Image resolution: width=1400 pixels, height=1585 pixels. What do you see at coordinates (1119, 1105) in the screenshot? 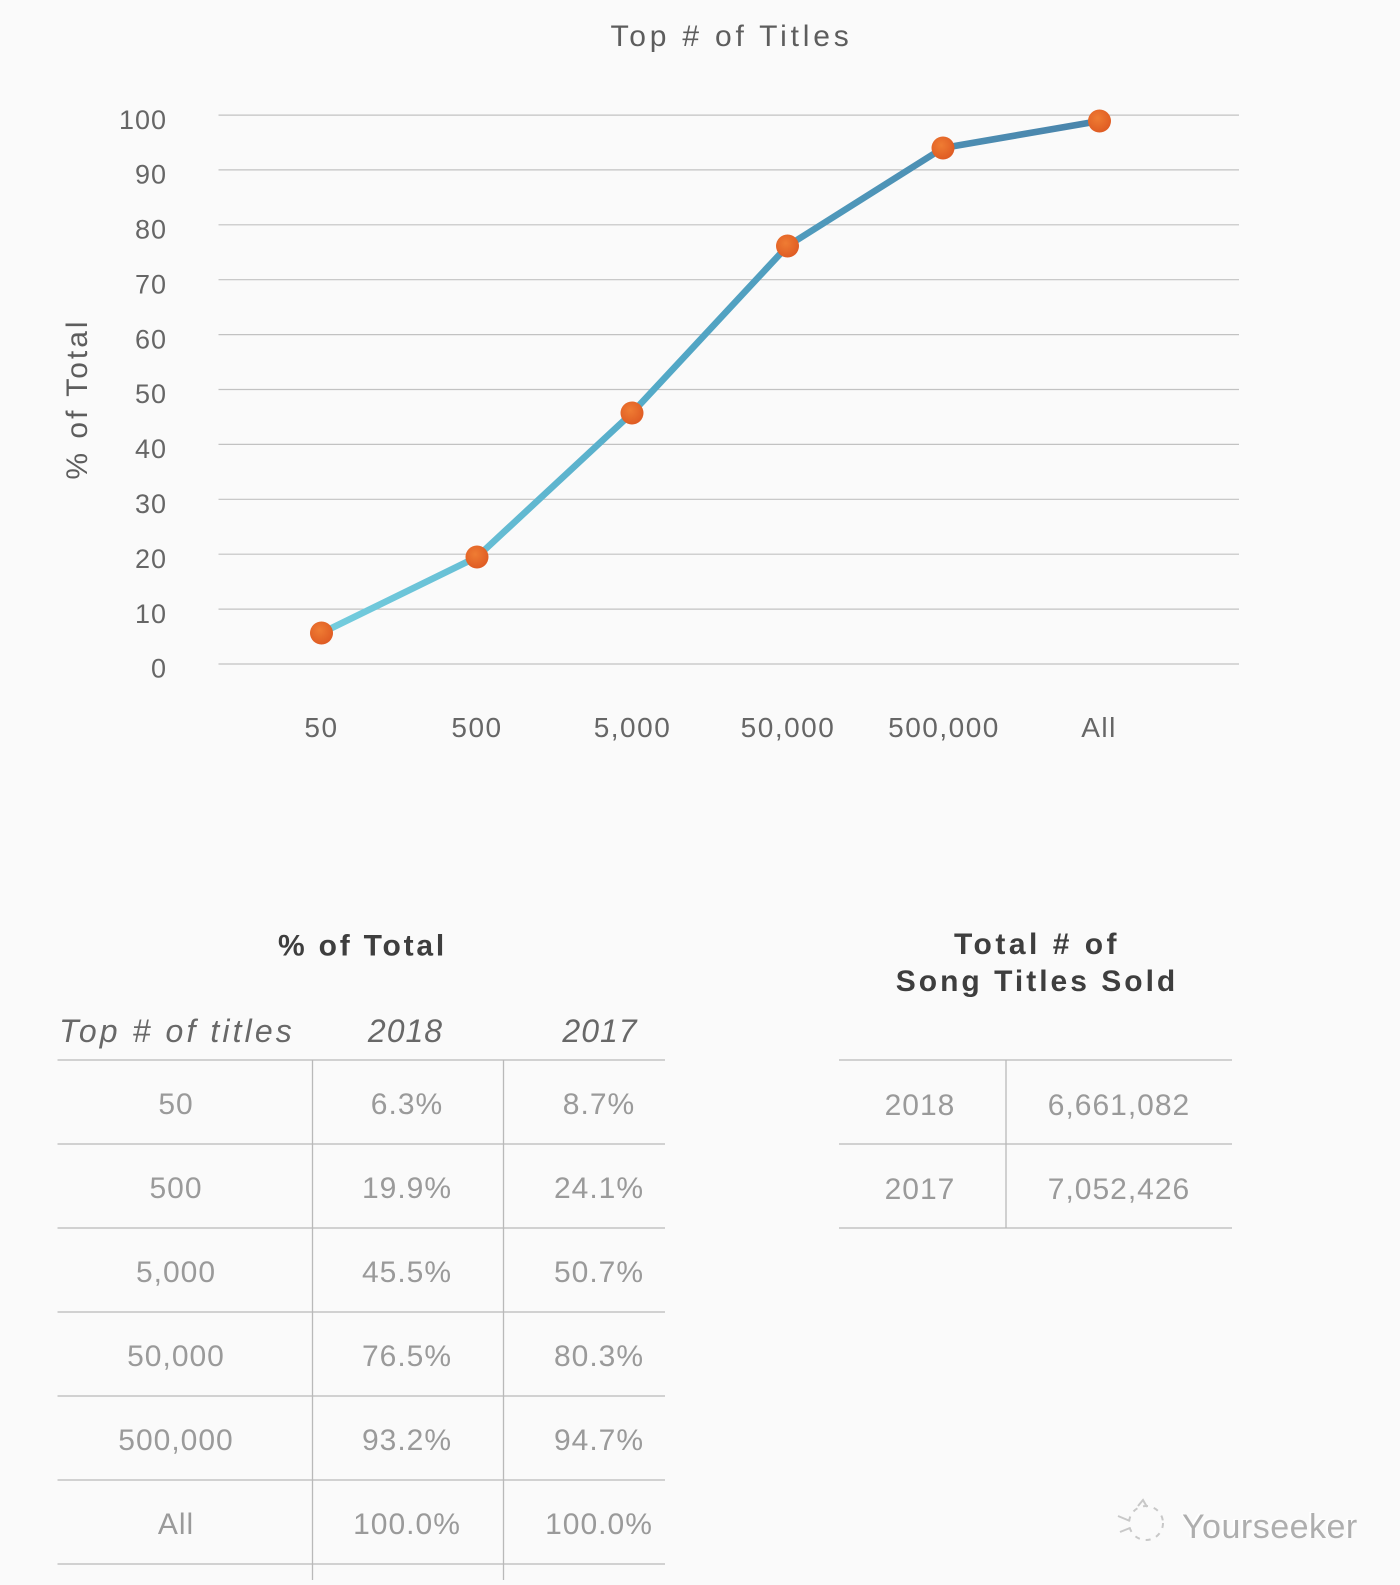
I see `svg-text: 6,661,082` at bounding box center [1119, 1105].